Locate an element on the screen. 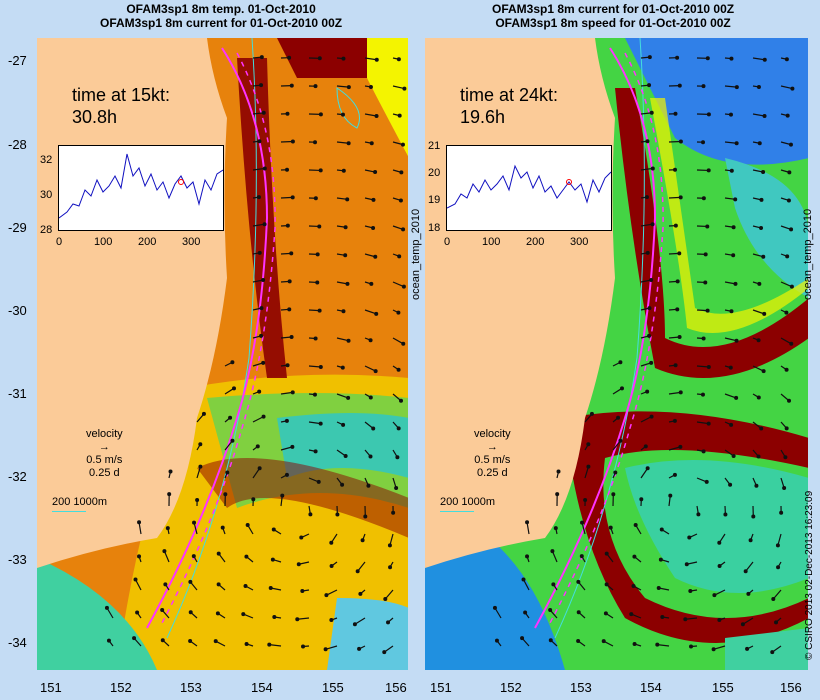 The height and width of the screenshot is (700, 820). right-inset-xtick: 100 is located at coordinates (491, 242).